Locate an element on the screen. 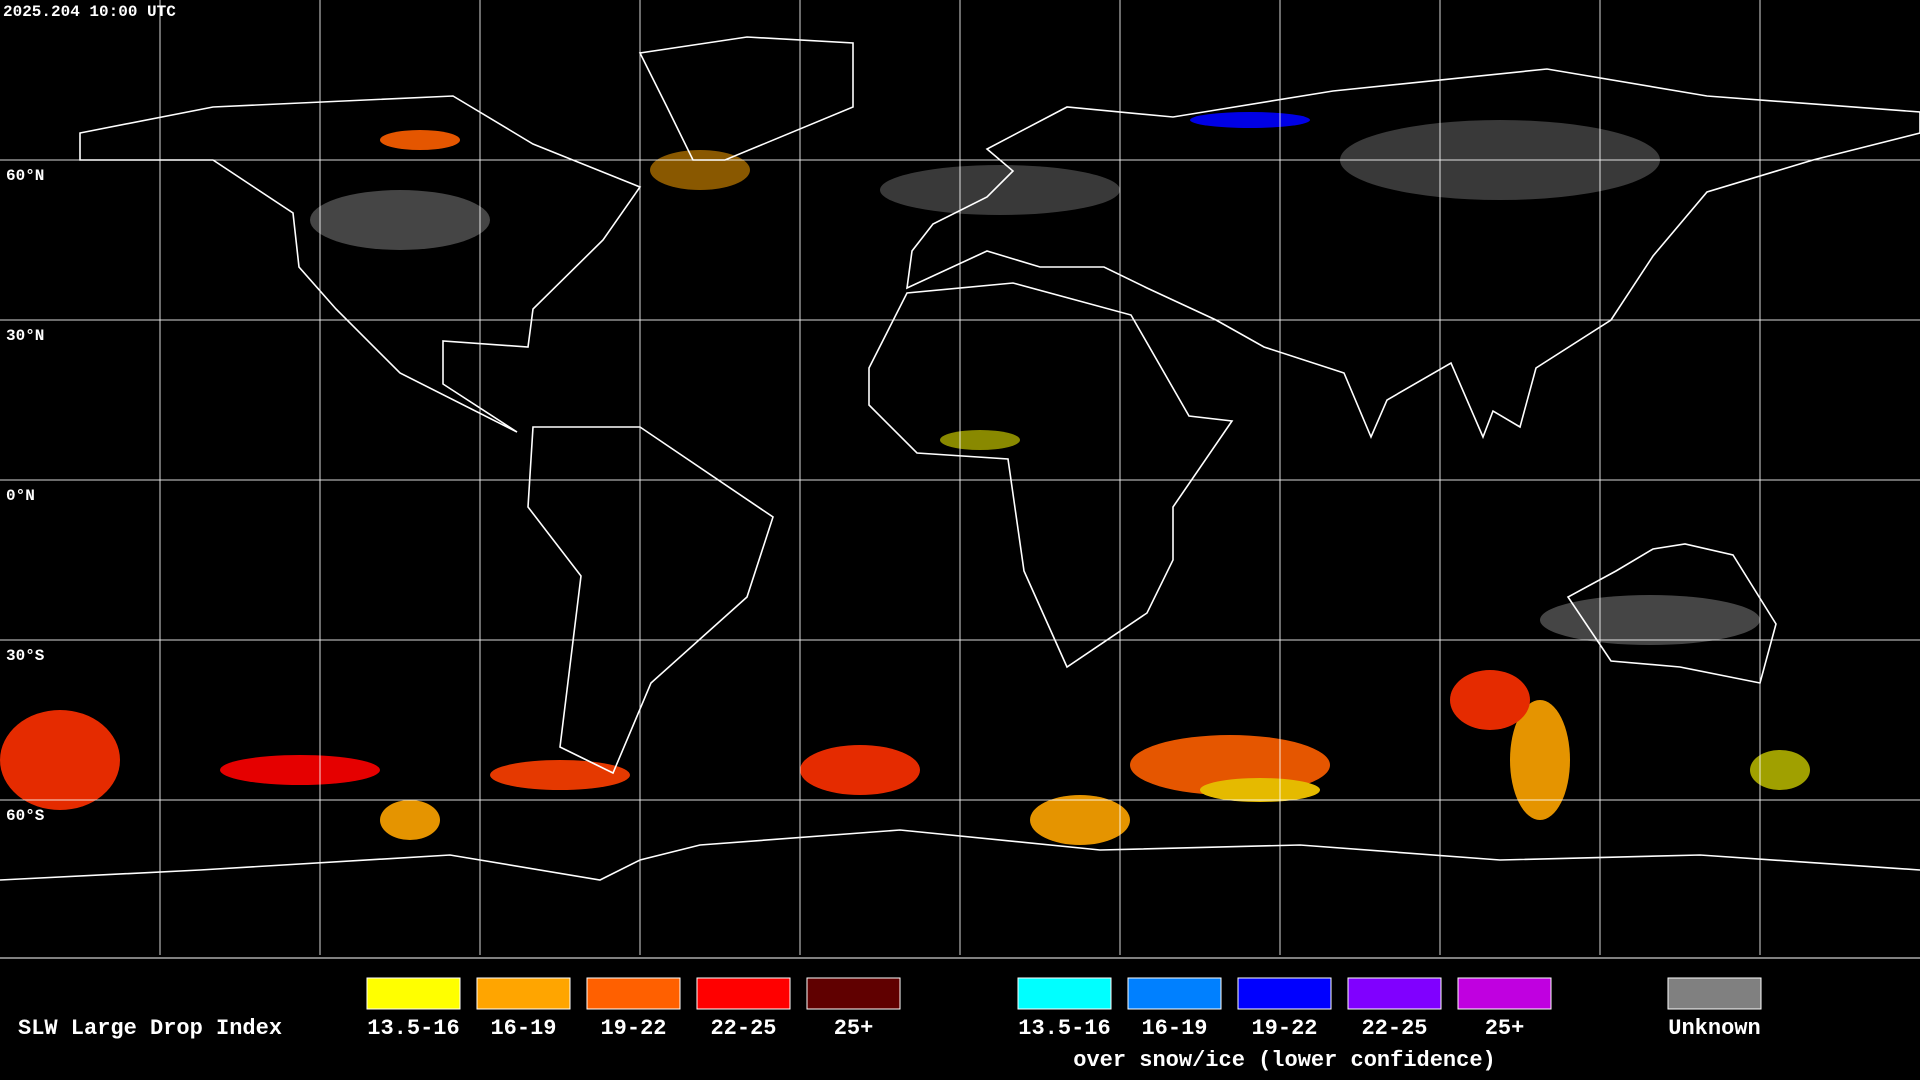  lat-label: 0°N is located at coordinates (20, 496).